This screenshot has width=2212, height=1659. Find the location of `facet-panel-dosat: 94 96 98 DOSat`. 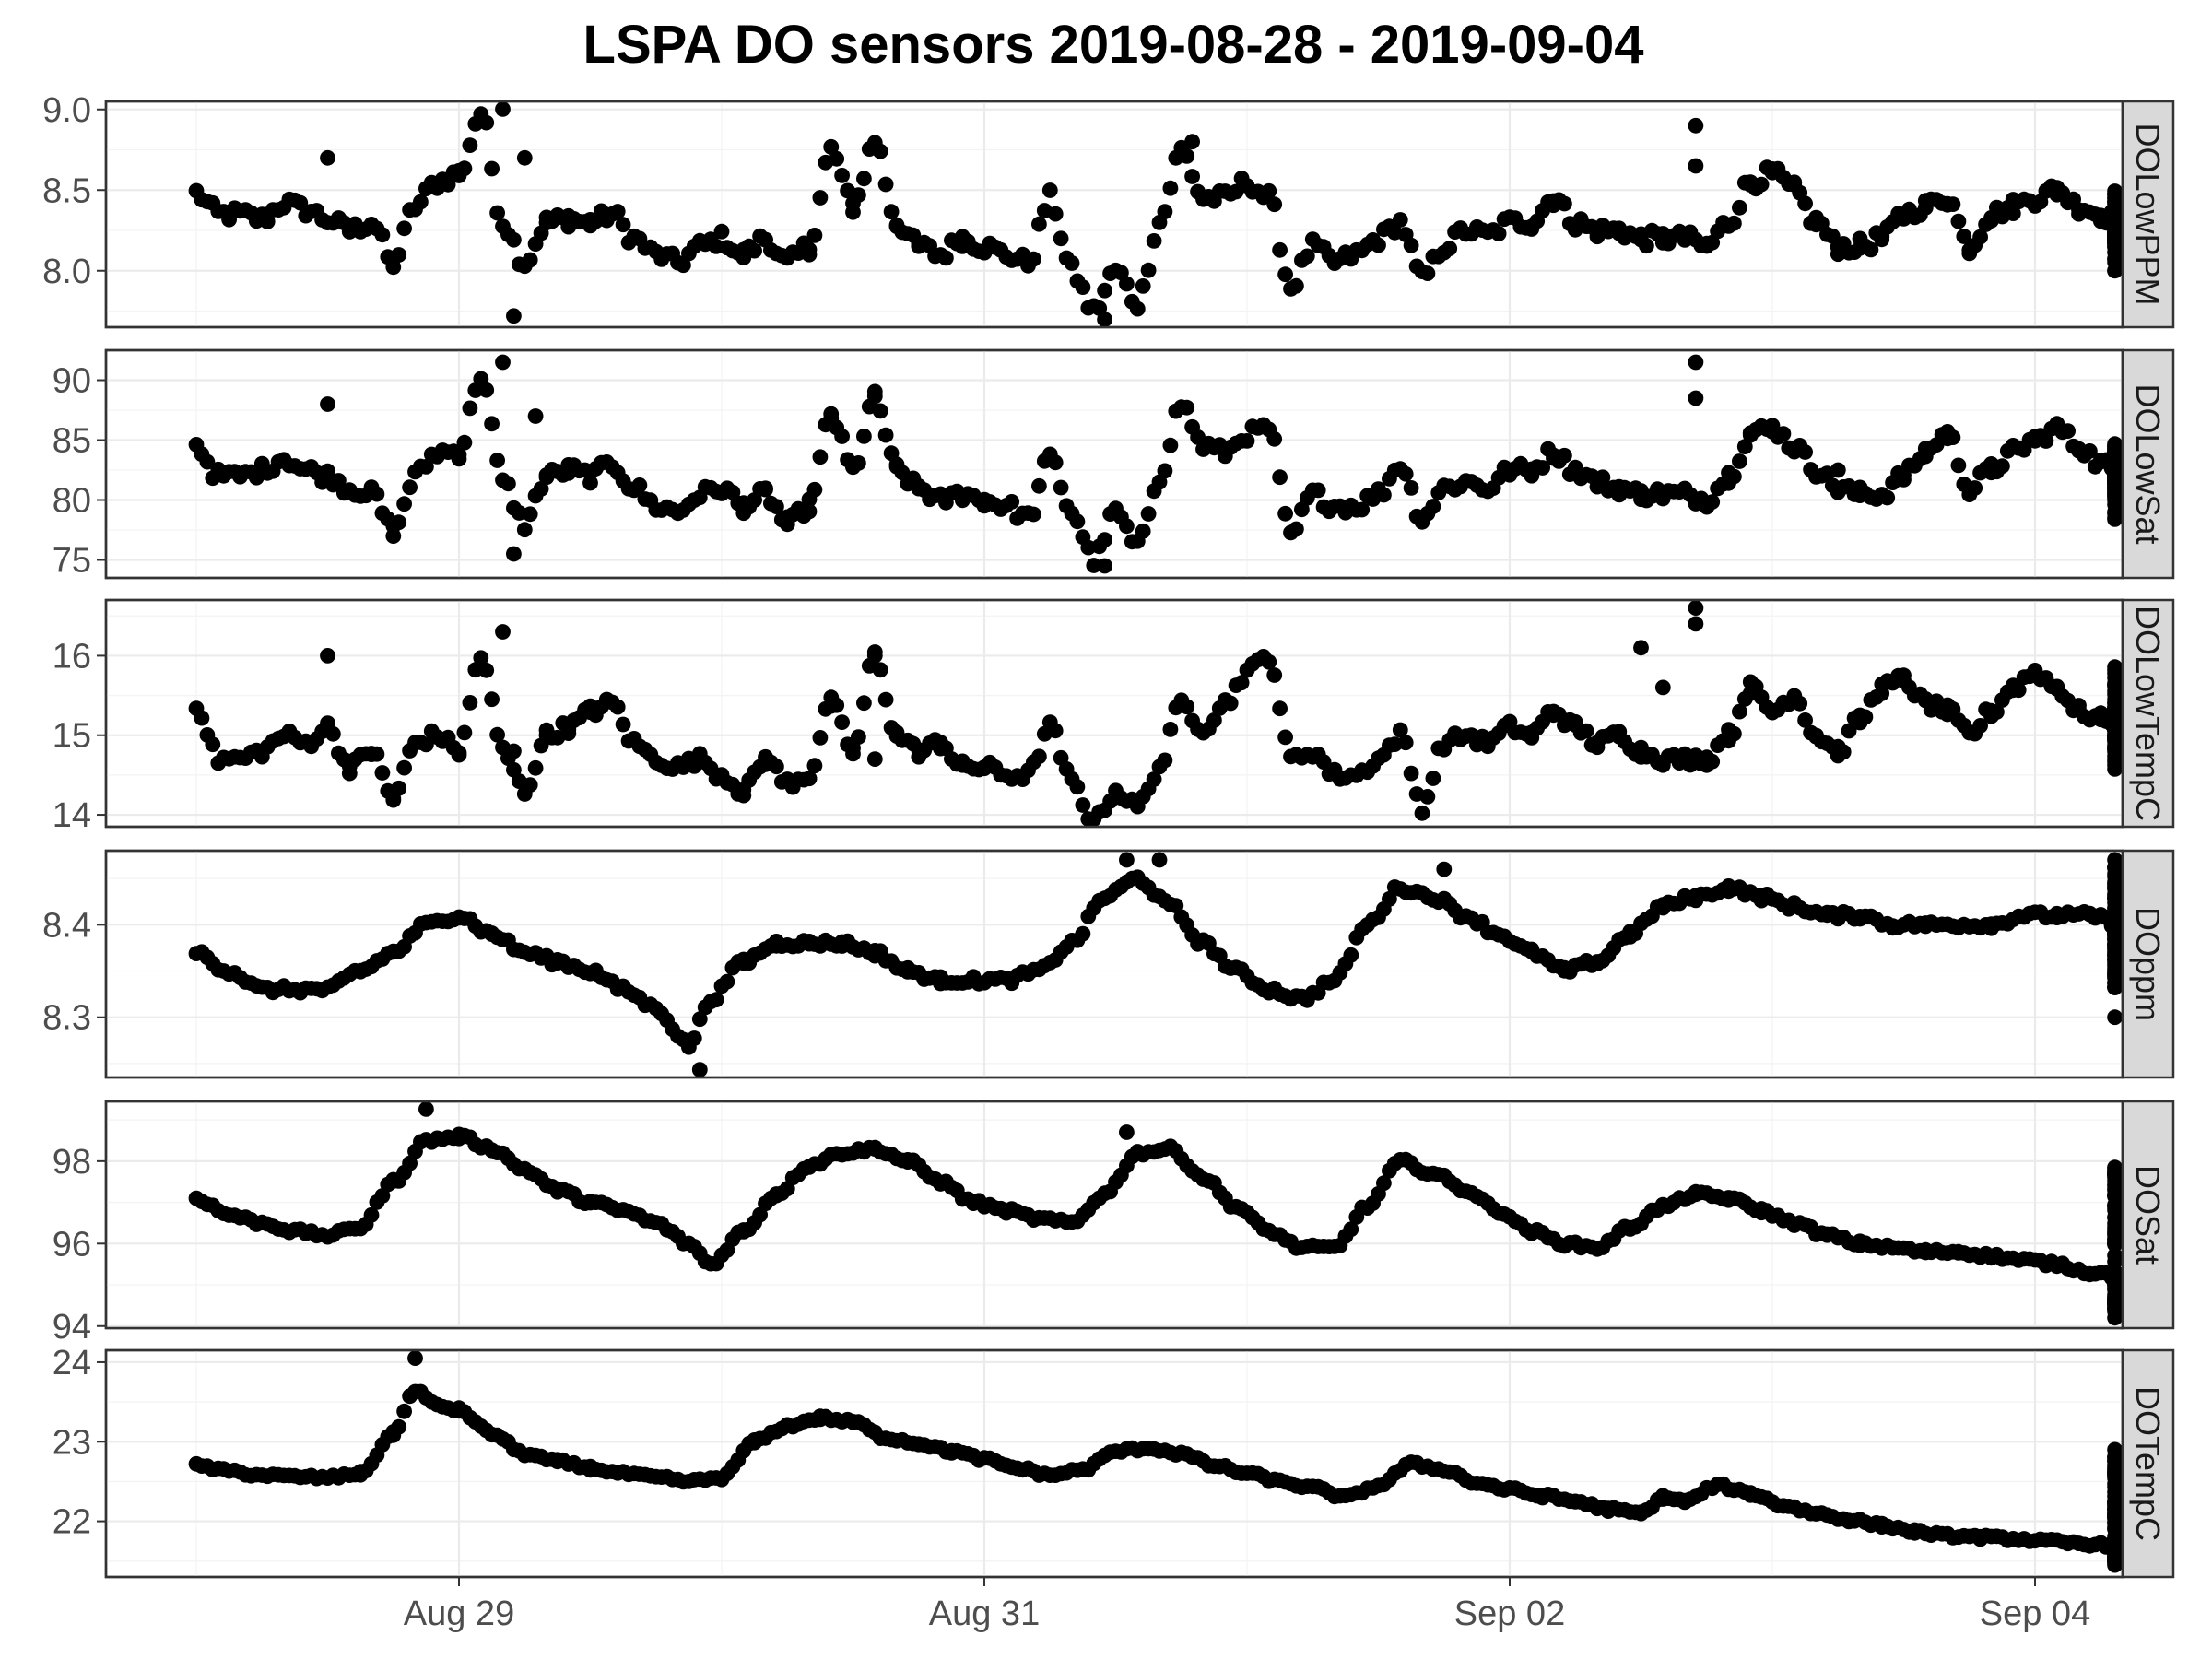

facet-panel-dosat: 94 96 98 DOSat is located at coordinates (1114, 1223).